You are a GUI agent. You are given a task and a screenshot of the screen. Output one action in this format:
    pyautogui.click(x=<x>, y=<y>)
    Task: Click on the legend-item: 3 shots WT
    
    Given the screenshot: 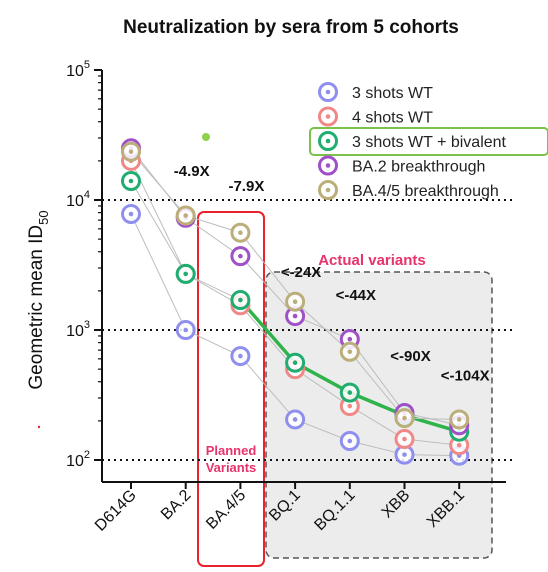 What is the action you would take?
    pyautogui.click(x=375, y=92)
    